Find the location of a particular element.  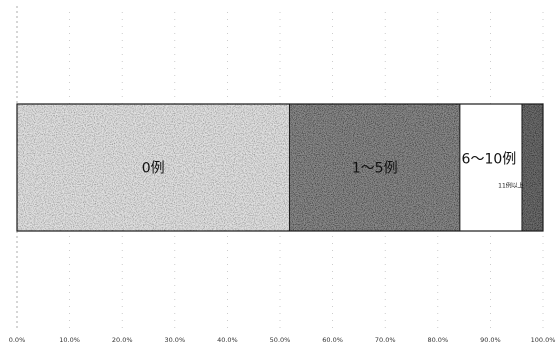

segment-label: 6〜10例 is located at coordinates (489, 160).